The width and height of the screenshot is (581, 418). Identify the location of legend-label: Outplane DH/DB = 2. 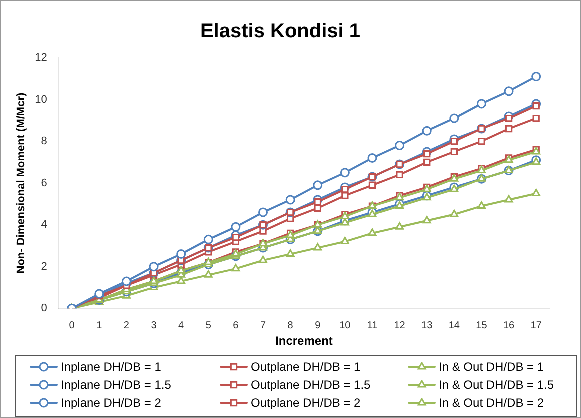
(306, 403).